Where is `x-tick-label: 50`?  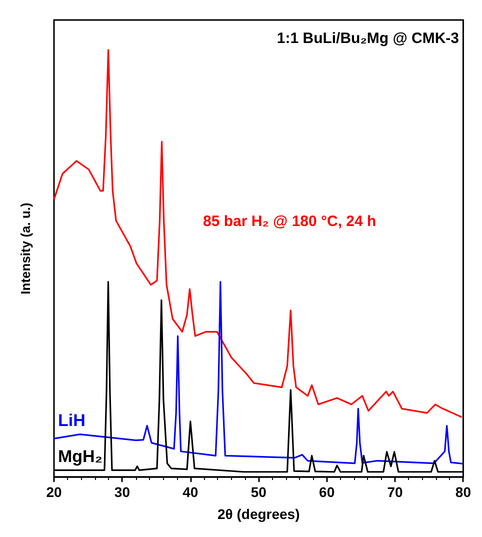
x-tick-label: 50 is located at coordinates (258, 492).